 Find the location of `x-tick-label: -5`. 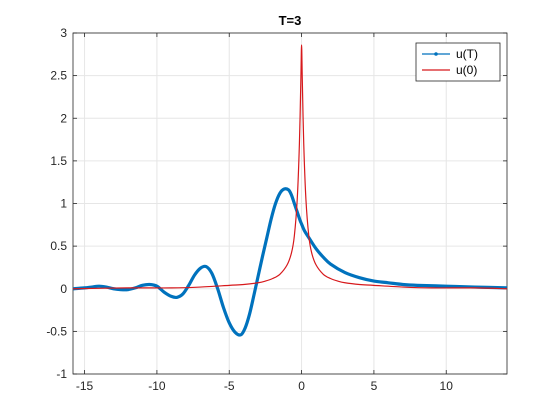

x-tick-label: -5 is located at coordinates (229, 386).